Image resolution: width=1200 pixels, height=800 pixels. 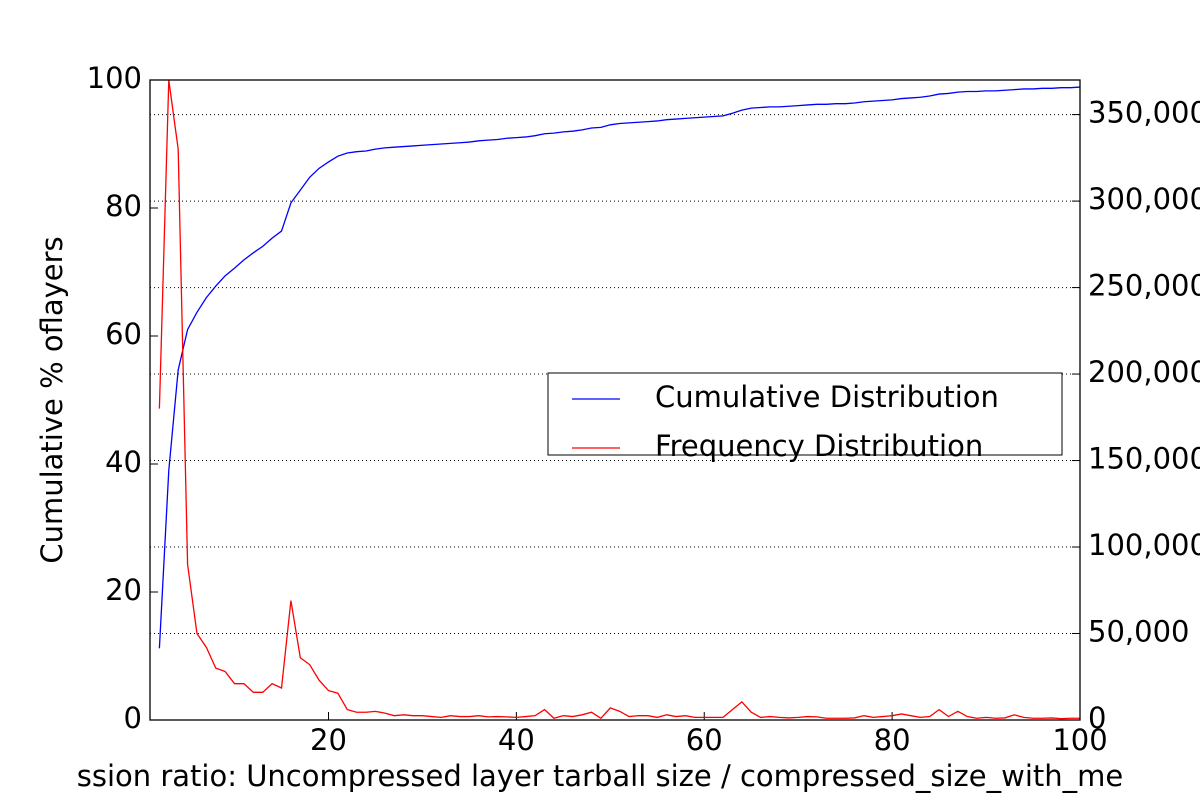 What do you see at coordinates (704, 740) in the screenshot?
I see `x-tick-label: 60` at bounding box center [704, 740].